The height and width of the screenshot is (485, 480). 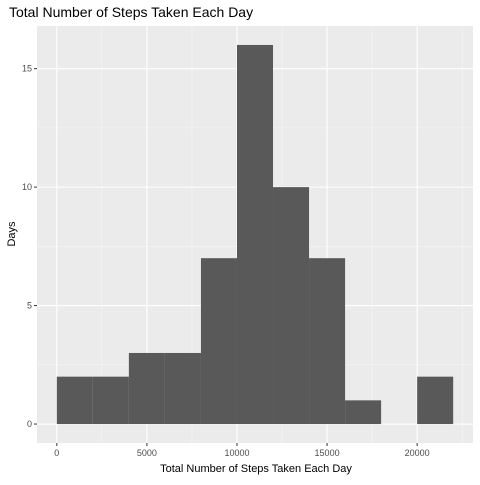 I want to click on x-axis: 0 5000 10000 15000 20000, so click(x=242, y=450).